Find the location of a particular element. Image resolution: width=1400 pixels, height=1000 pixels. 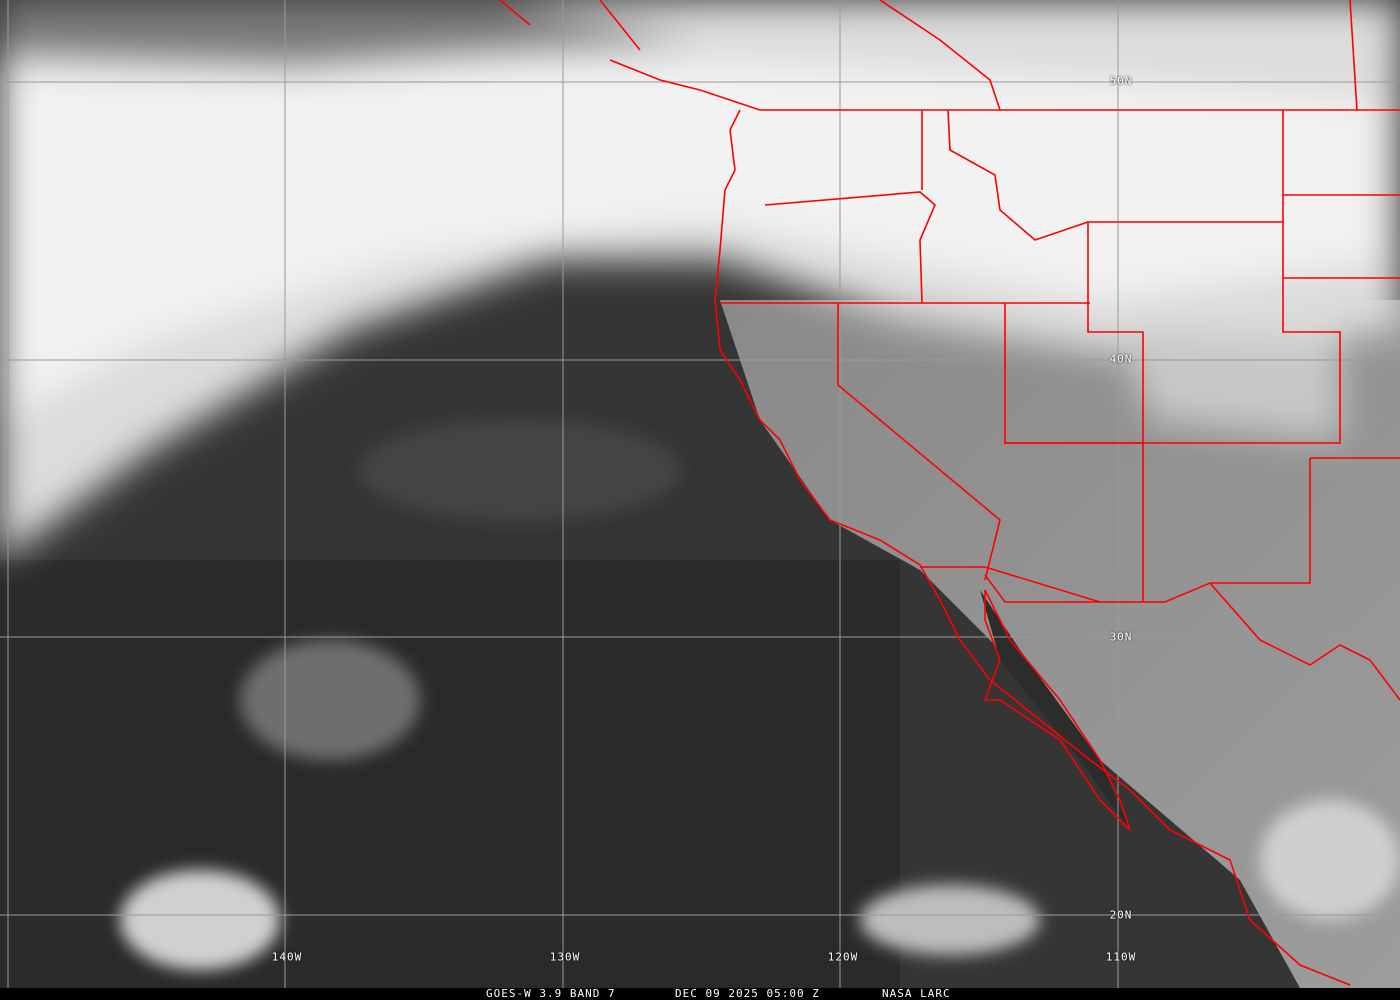

us-mexico-border is located at coordinates (1160, 633).